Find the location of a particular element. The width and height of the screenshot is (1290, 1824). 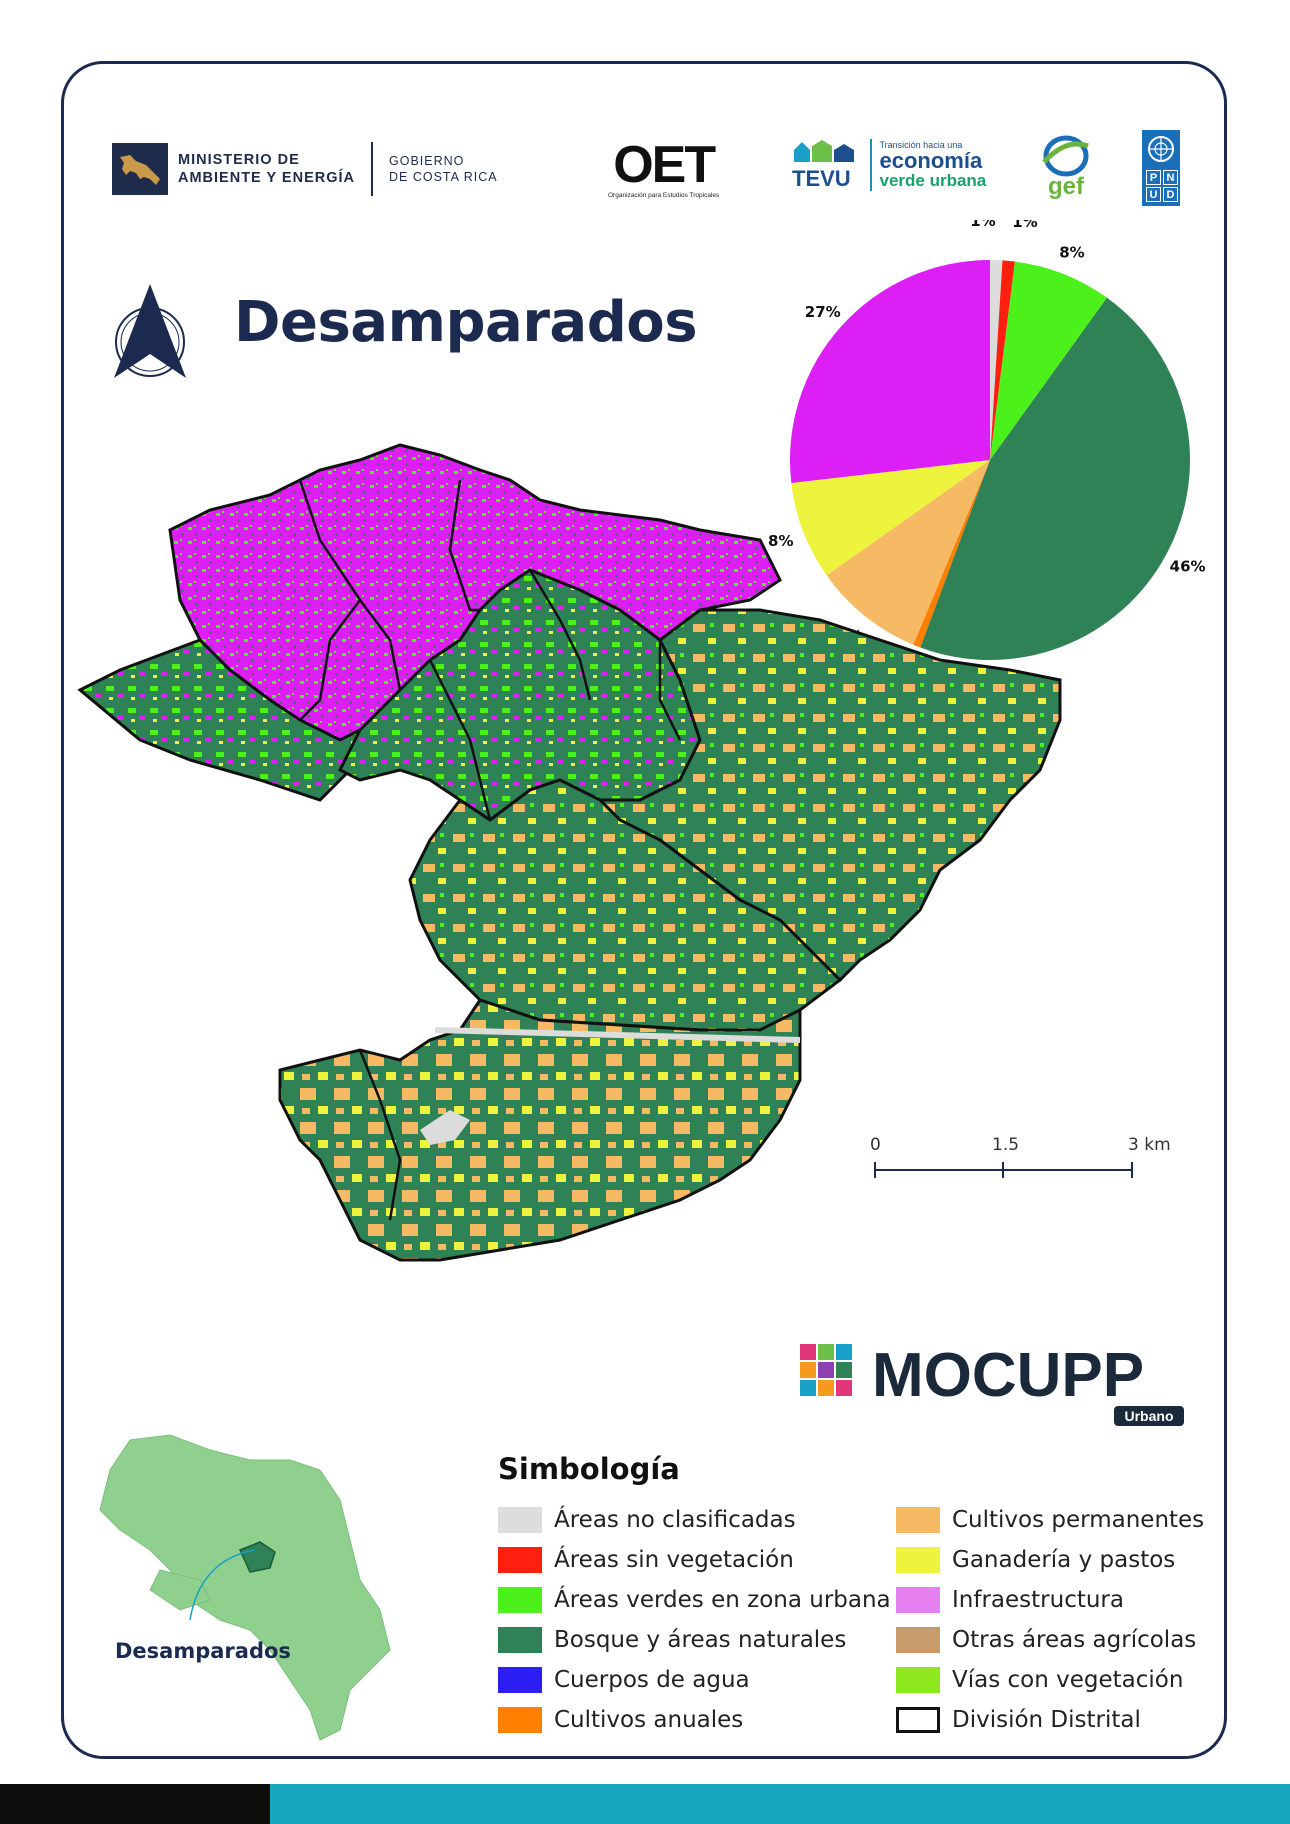

costa-rica-shape is located at coordinates (245, 1587).